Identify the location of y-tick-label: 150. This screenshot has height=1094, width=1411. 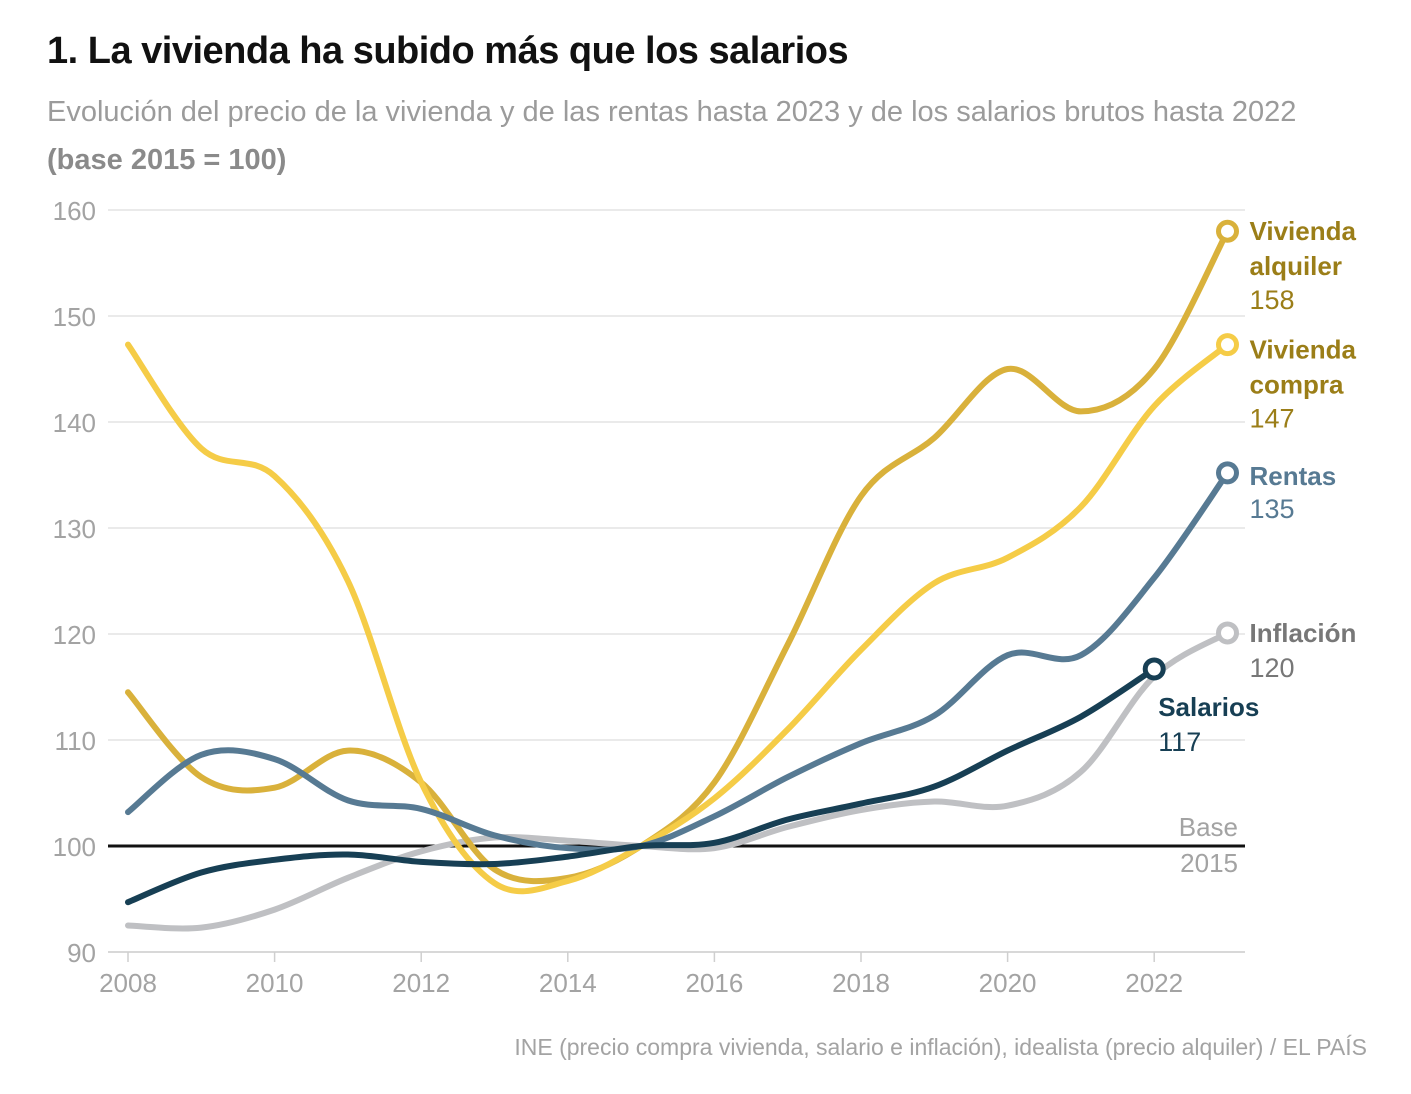
(74, 317).